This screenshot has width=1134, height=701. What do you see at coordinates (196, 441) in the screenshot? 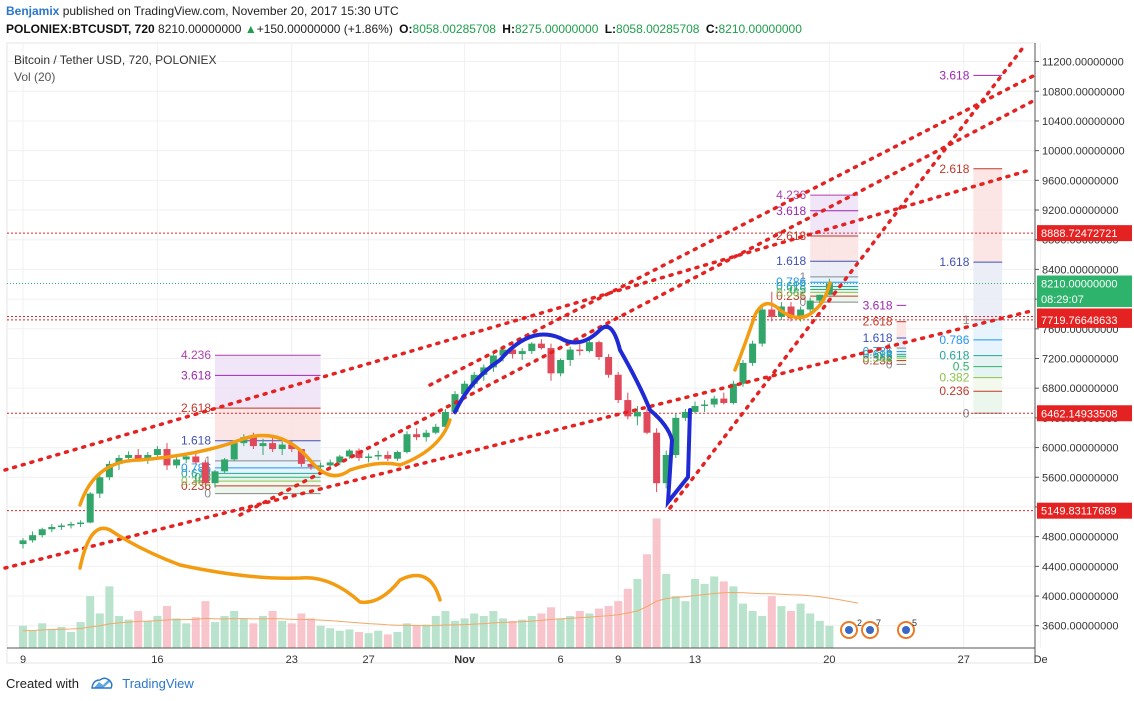
I see `fib-level-label: 1.618` at bounding box center [196, 441].